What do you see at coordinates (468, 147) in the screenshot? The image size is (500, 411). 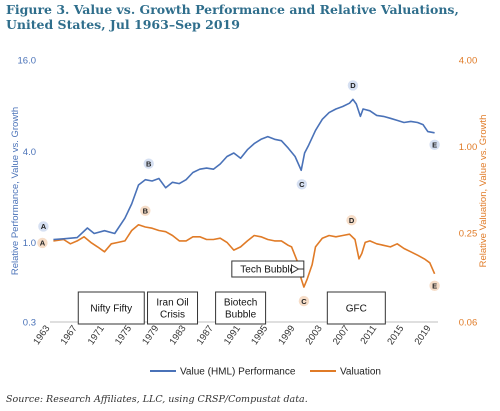 I see `y-right-tick-label: 1.00` at bounding box center [468, 147].